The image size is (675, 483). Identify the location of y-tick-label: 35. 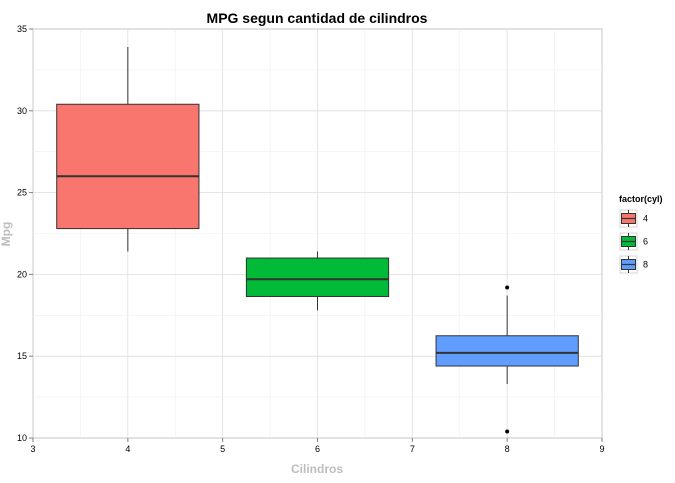
(22, 29).